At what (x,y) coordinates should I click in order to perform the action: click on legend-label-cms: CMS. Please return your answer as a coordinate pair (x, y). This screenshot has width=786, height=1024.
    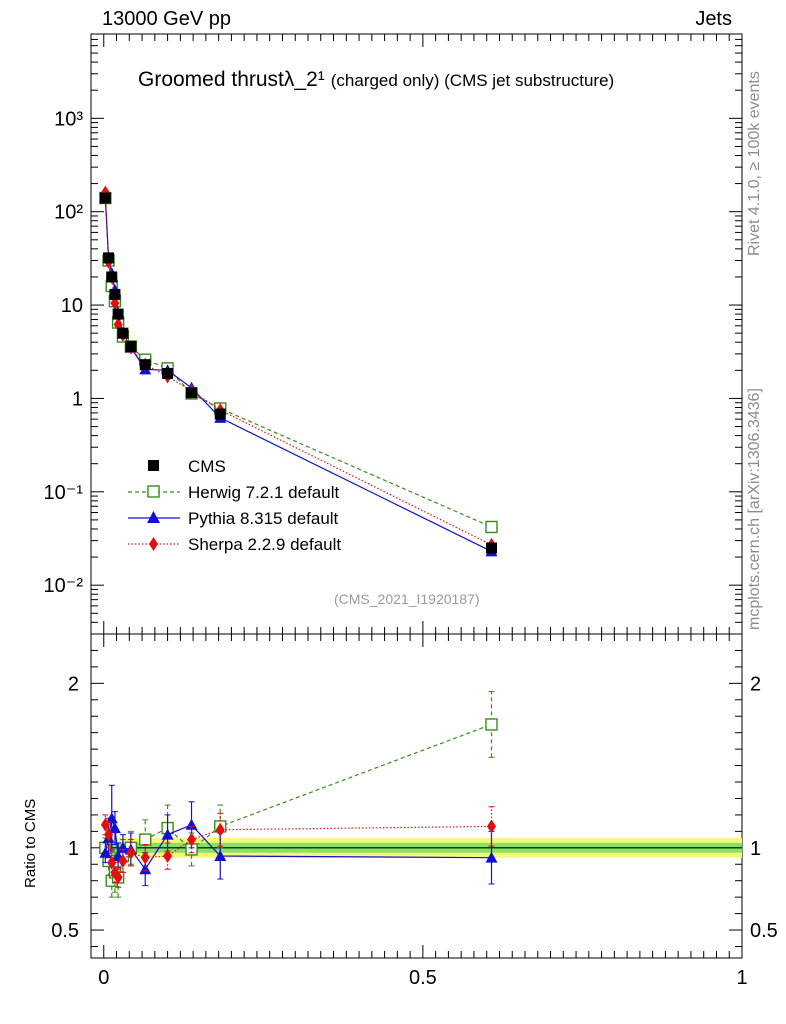
    Looking at the image, I should click on (207, 466).